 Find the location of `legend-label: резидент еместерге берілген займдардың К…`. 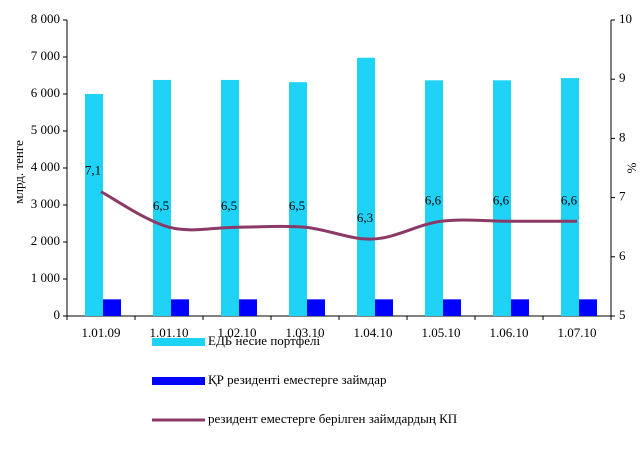

legend-label: резидент еместерге берілген займдардың К… is located at coordinates (332, 418).